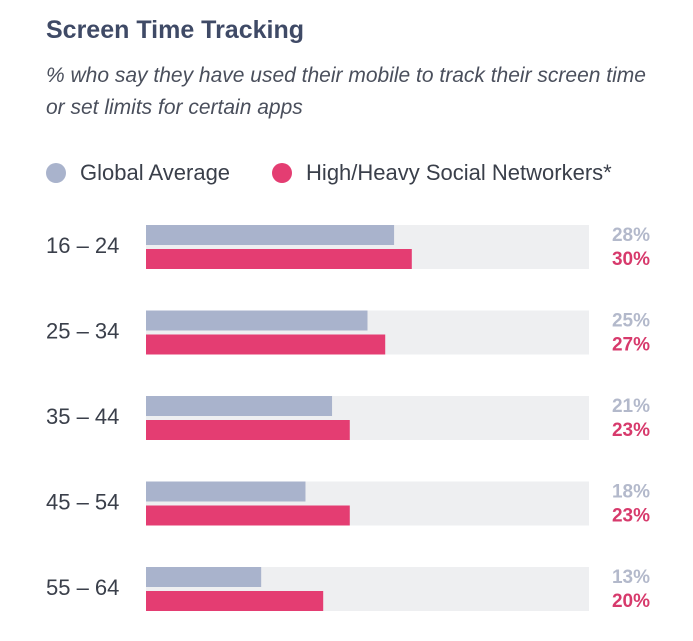 Image resolution: width=693 pixels, height=641 pixels. Describe the element at coordinates (631, 492) in the screenshot. I see `value-label-global: 18%` at that location.